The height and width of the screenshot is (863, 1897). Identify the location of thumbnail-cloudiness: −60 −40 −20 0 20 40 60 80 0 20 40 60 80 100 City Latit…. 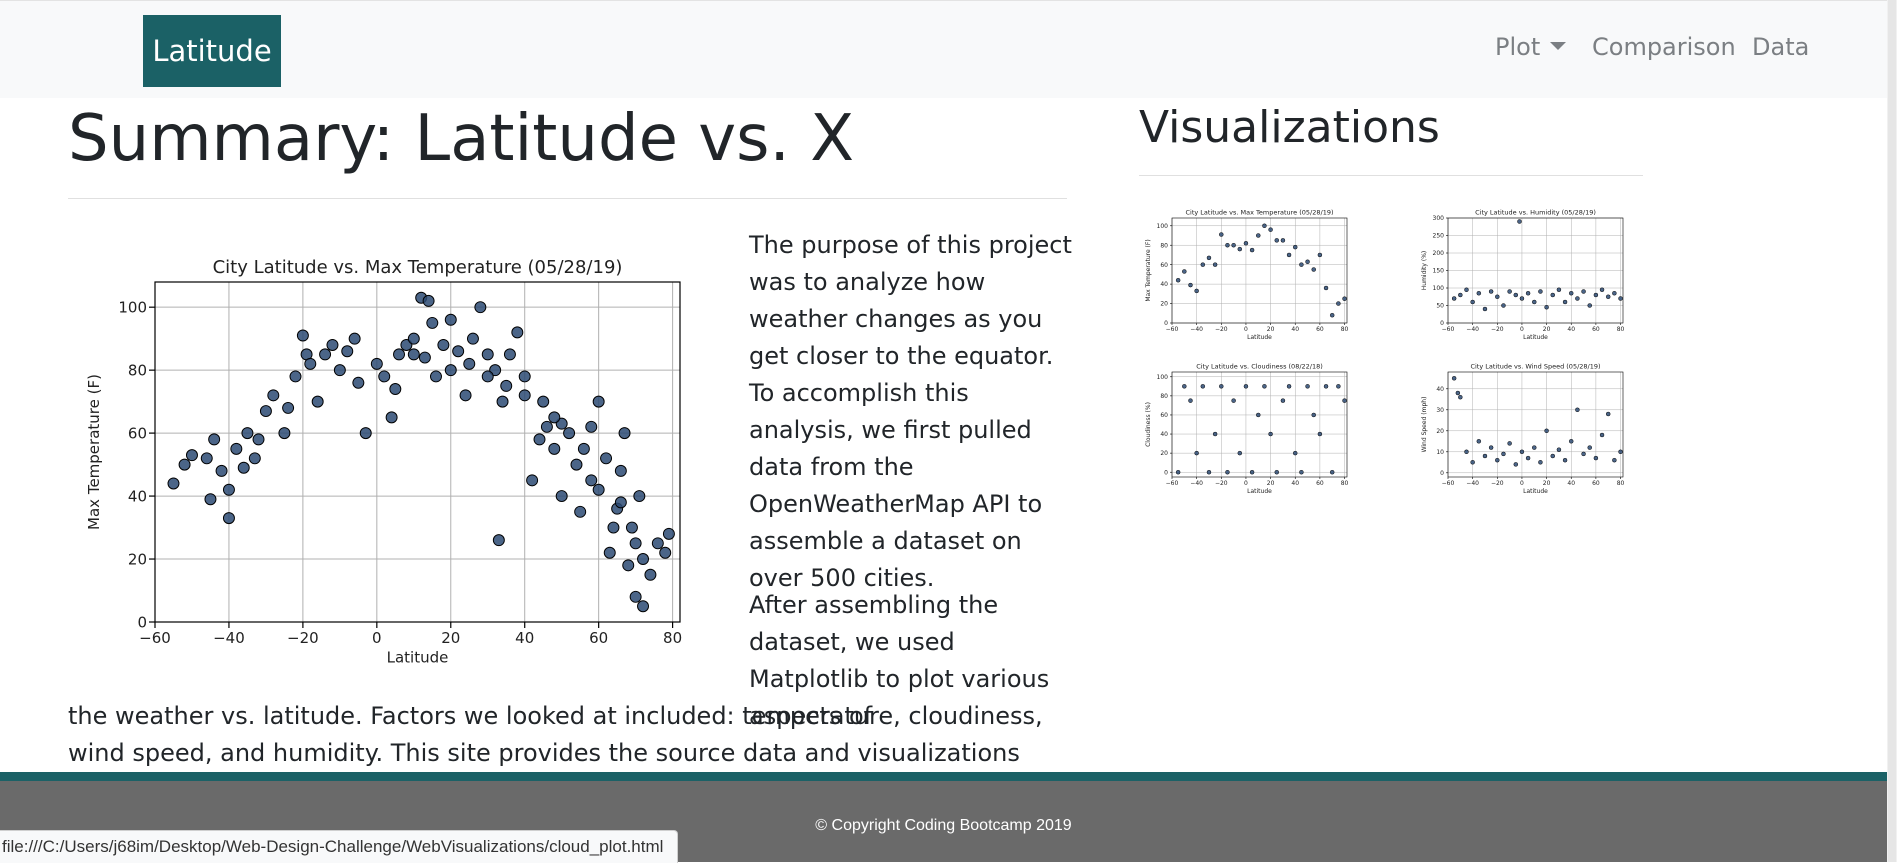
(1265, 432).